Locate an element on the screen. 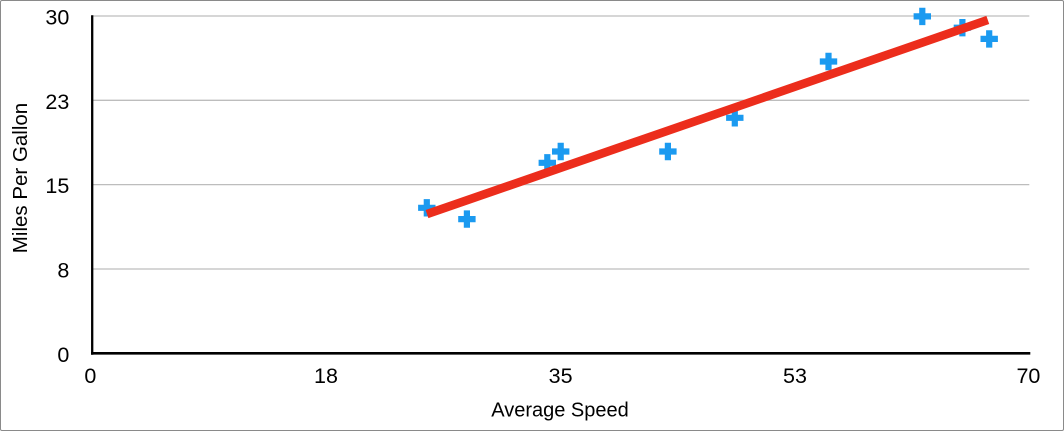  svg-text: 15 is located at coordinates (57, 186).